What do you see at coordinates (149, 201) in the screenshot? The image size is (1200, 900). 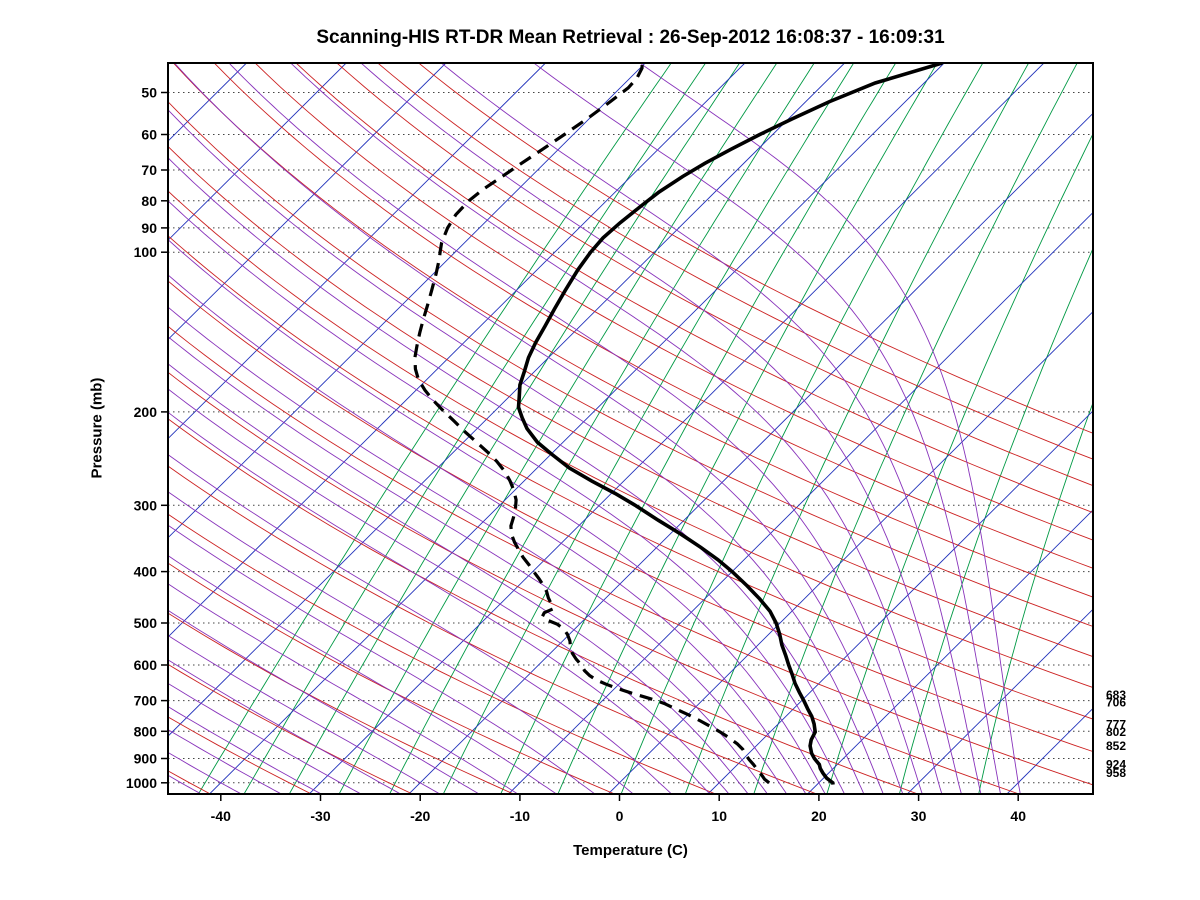 I see `svg-text: 80` at bounding box center [149, 201].